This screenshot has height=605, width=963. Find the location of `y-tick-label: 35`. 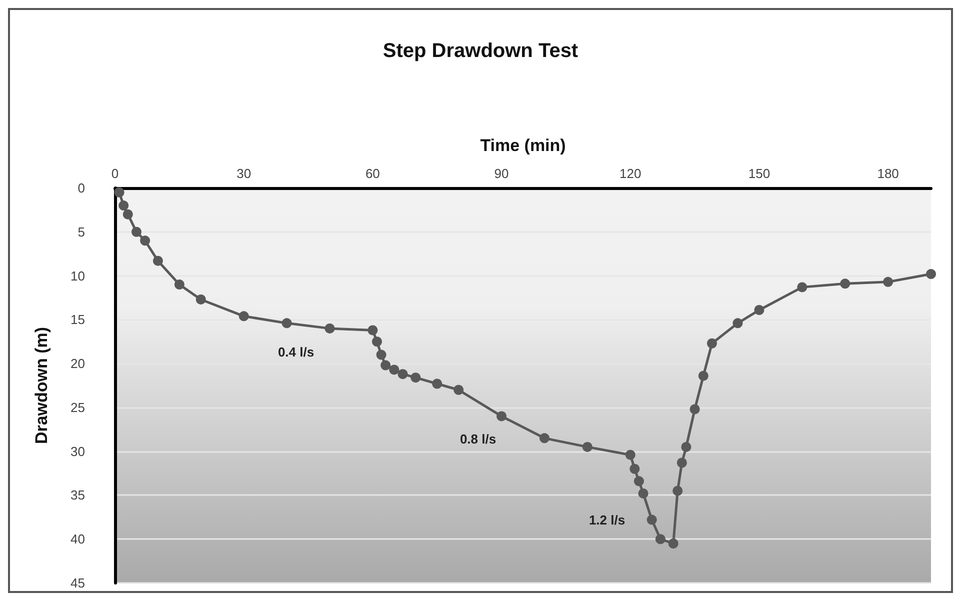

y-tick-label: 35 is located at coordinates (77, 495).